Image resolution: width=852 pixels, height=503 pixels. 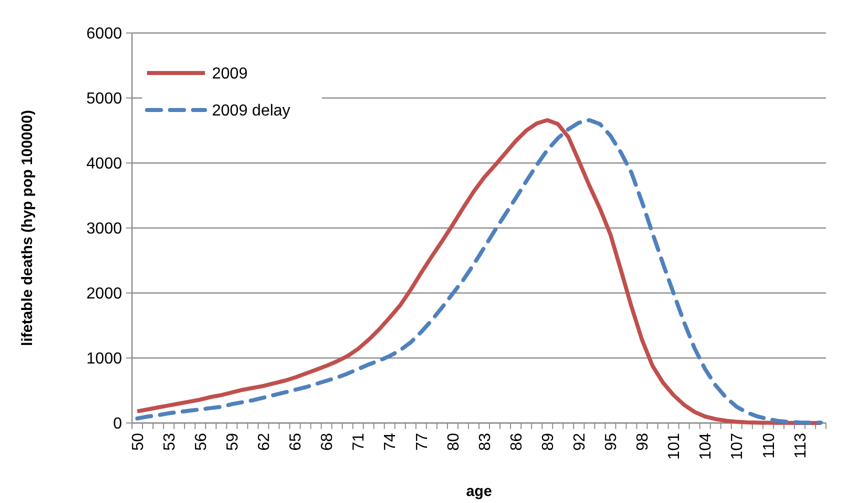 What do you see at coordinates (169, 441) in the screenshot?
I see `x-tick-label: 53` at bounding box center [169, 441].